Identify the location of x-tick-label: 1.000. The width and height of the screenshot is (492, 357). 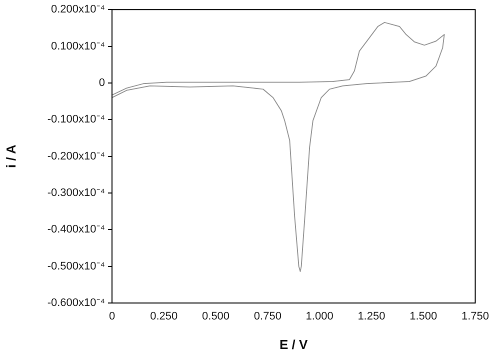
(320, 316).